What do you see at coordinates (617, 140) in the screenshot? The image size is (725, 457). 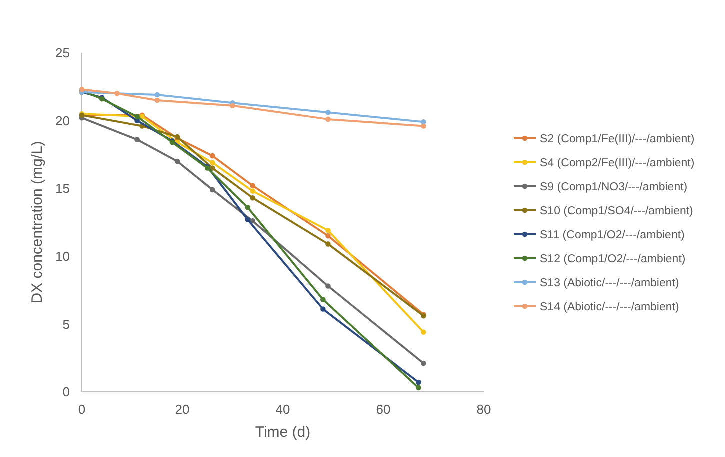 I see `legend-label: S2 (Comp1/Fe(III)/---/ambient)` at bounding box center [617, 140].